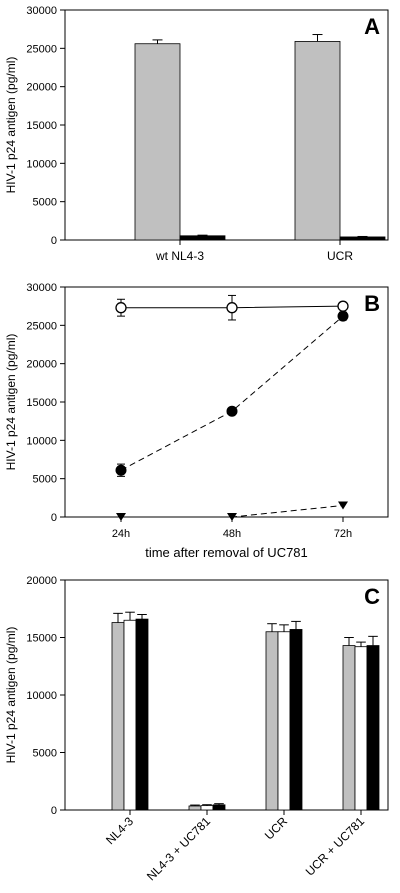 The width and height of the screenshot is (400, 893). What do you see at coordinates (121, 534) in the screenshot?
I see `x-tick-label: 24h` at bounding box center [121, 534].